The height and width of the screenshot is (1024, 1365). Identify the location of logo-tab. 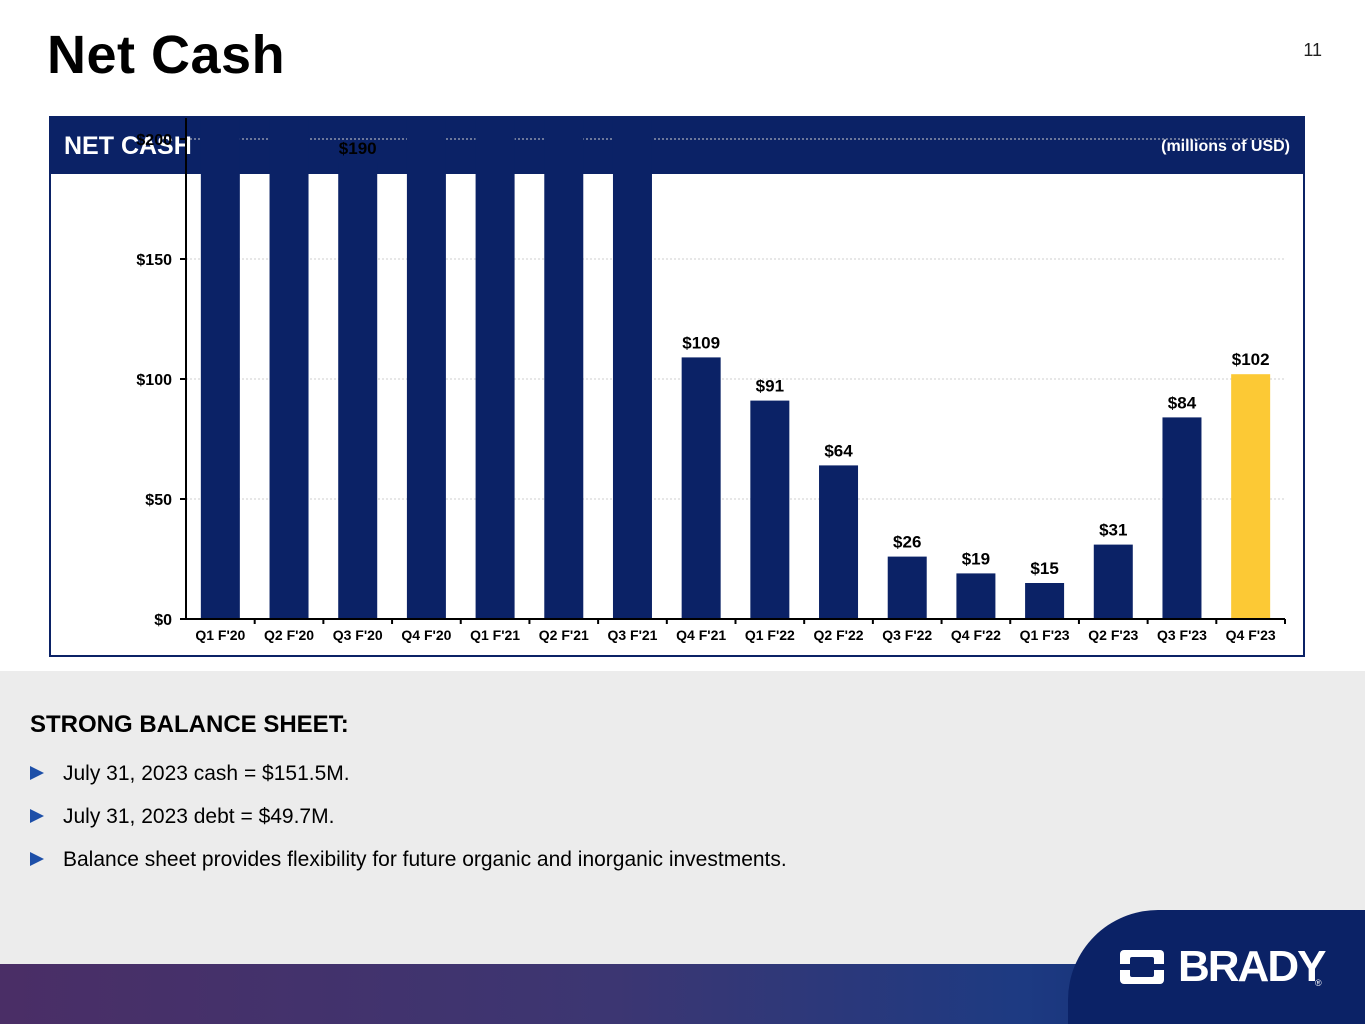
(1216, 967).